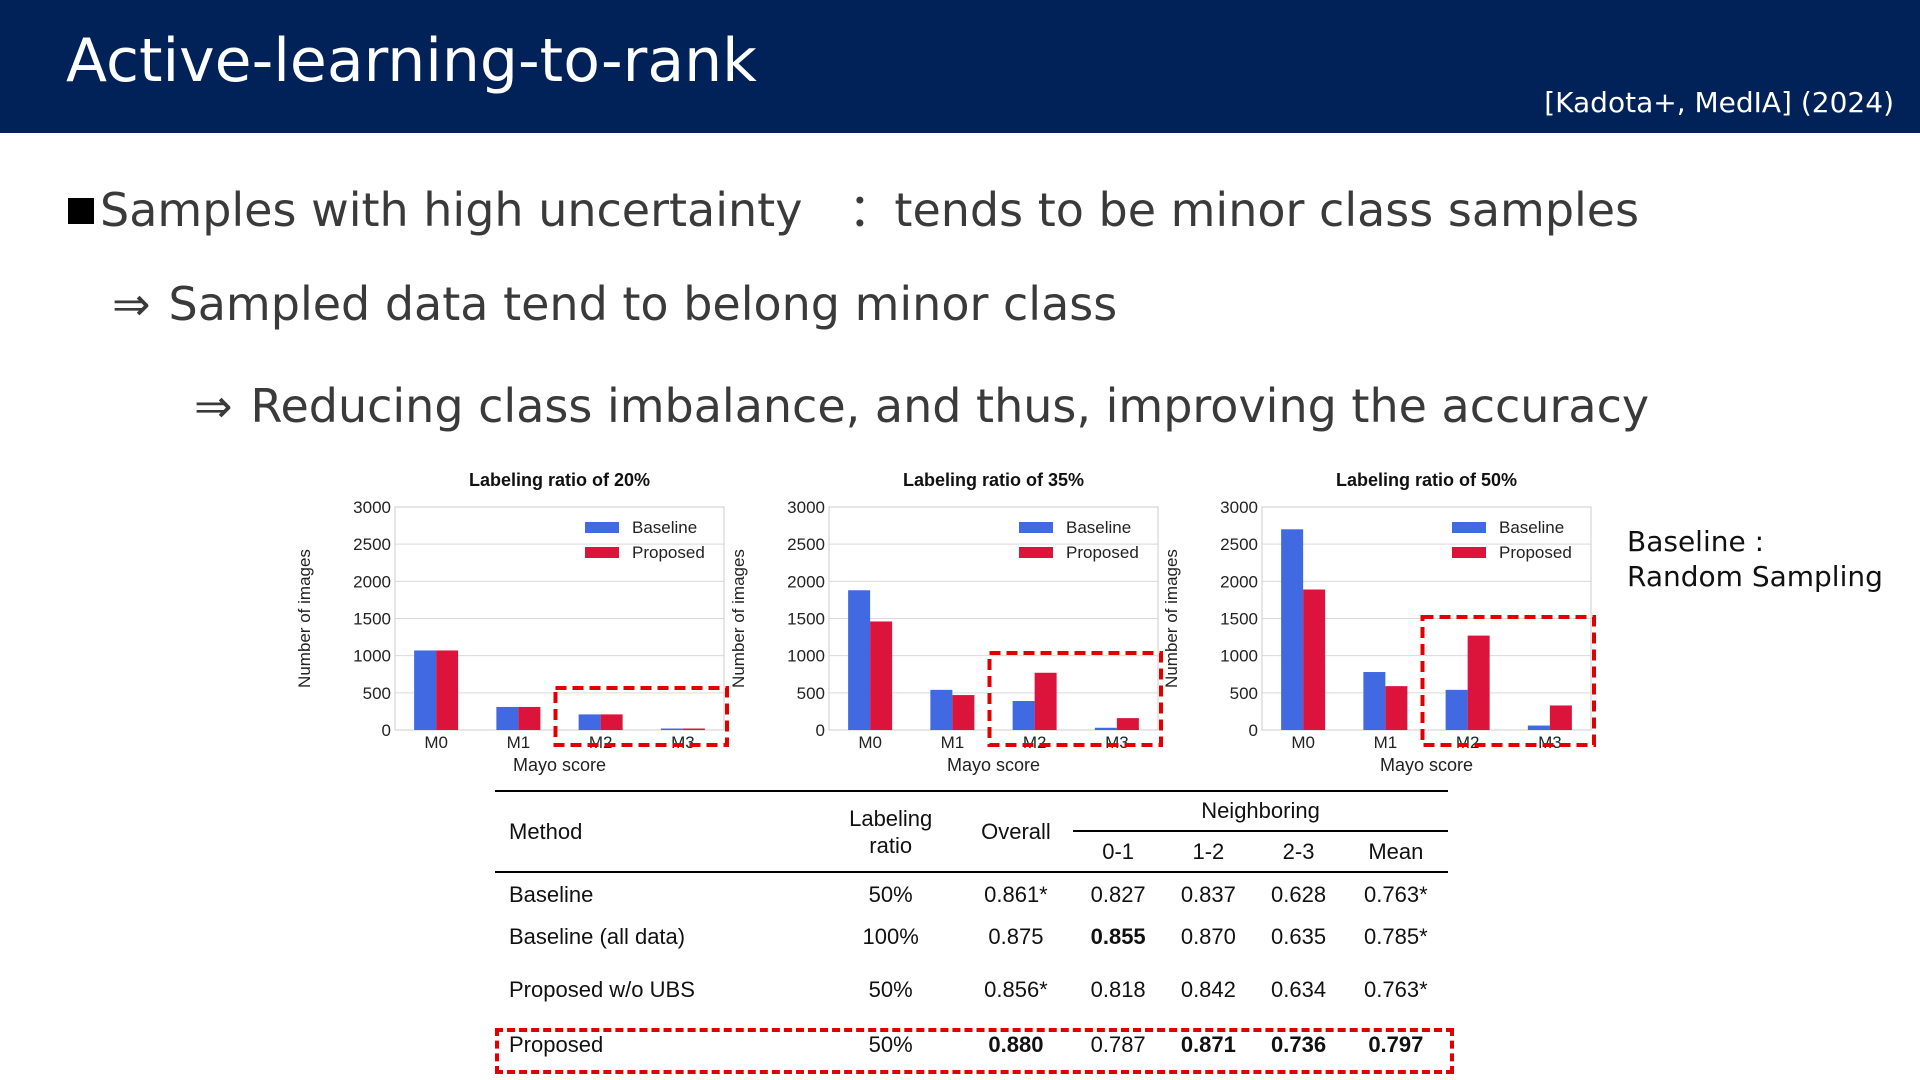  What do you see at coordinates (1755, 576) in the screenshot?
I see `baseline-note-line2: Random Sampling` at bounding box center [1755, 576].